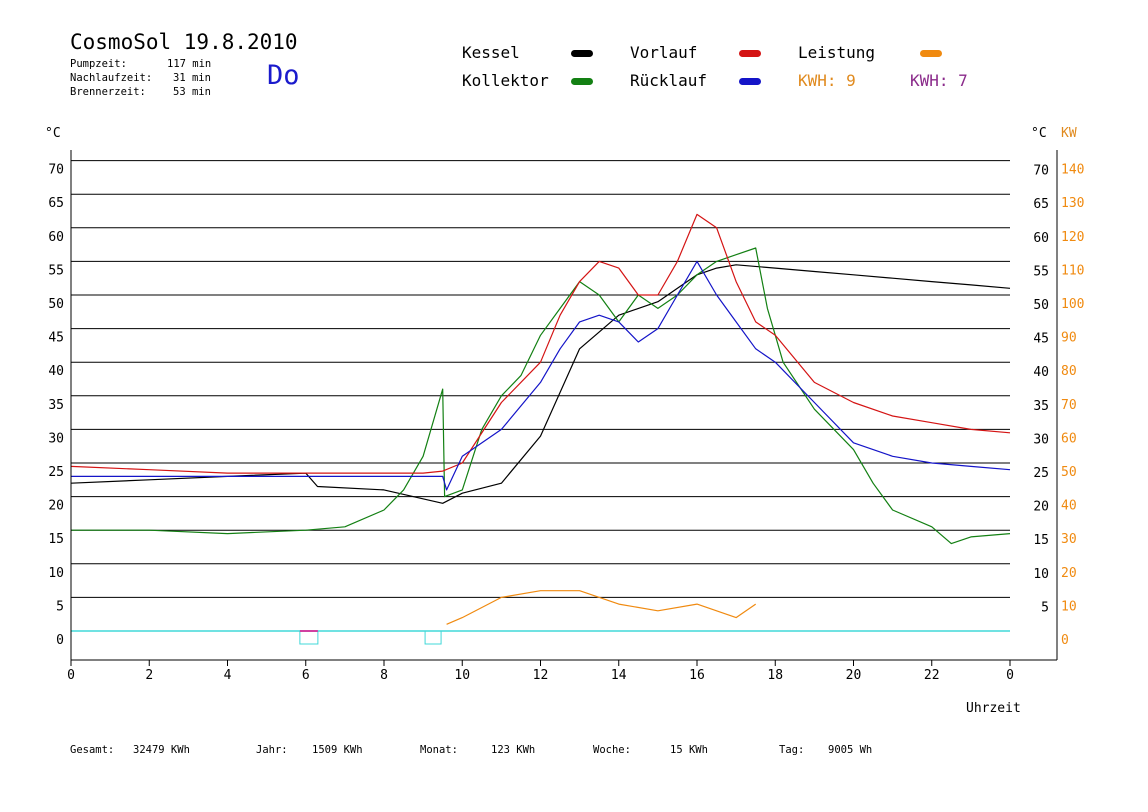 The image size is (1148, 812). Describe the element at coordinates (601, 607) in the screenshot. I see `series-line-leistung` at that location.